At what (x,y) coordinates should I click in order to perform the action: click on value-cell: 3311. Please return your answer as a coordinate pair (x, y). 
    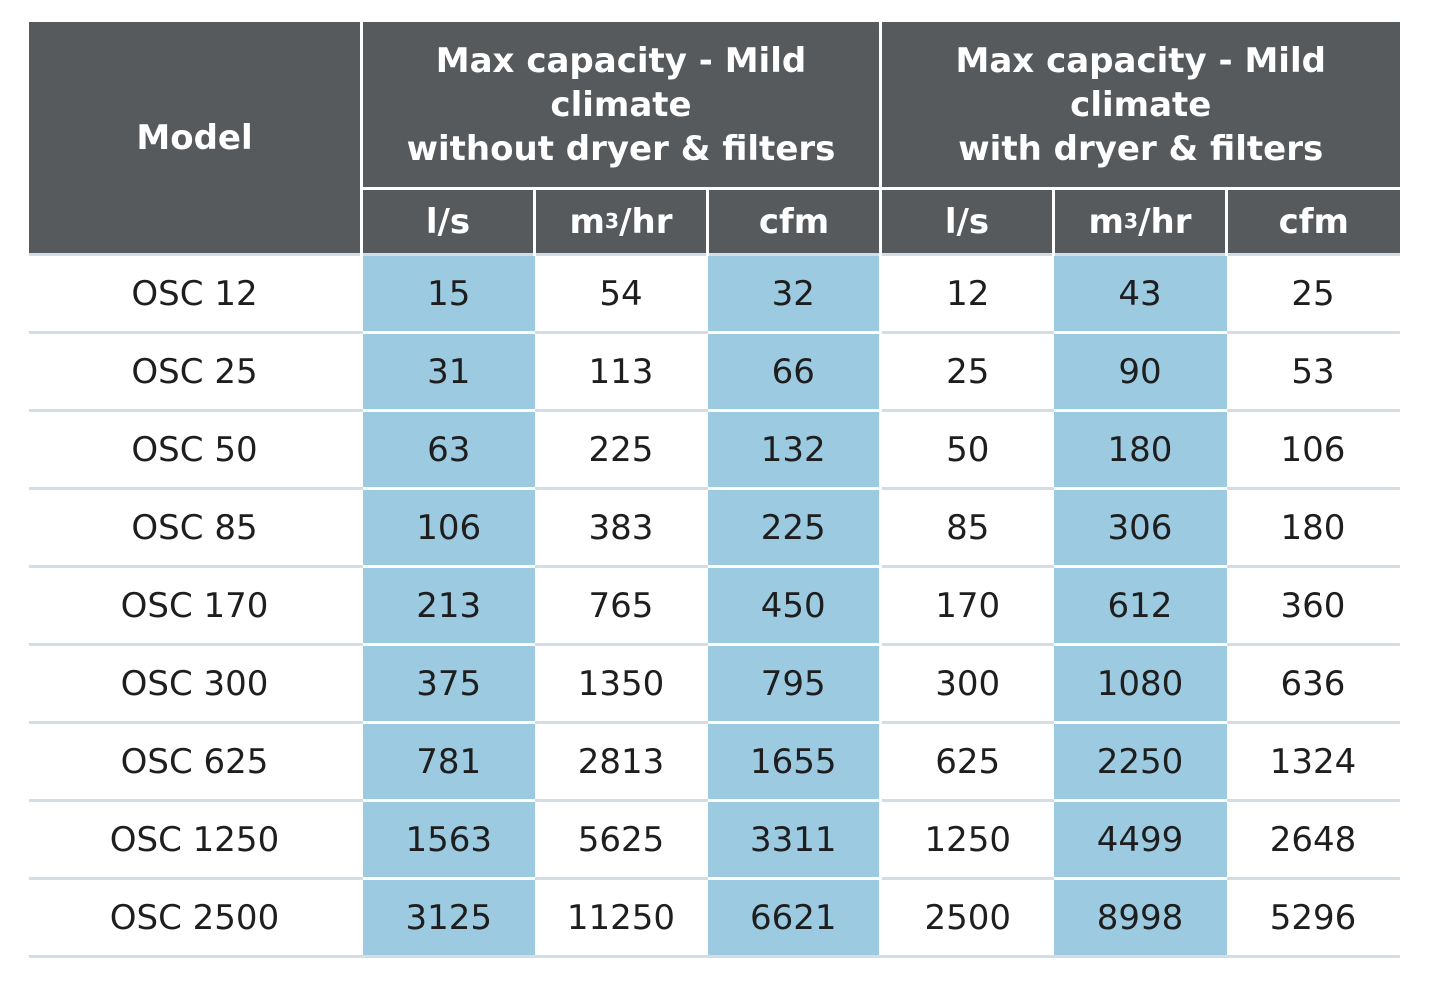
    Looking at the image, I should click on (794, 840).